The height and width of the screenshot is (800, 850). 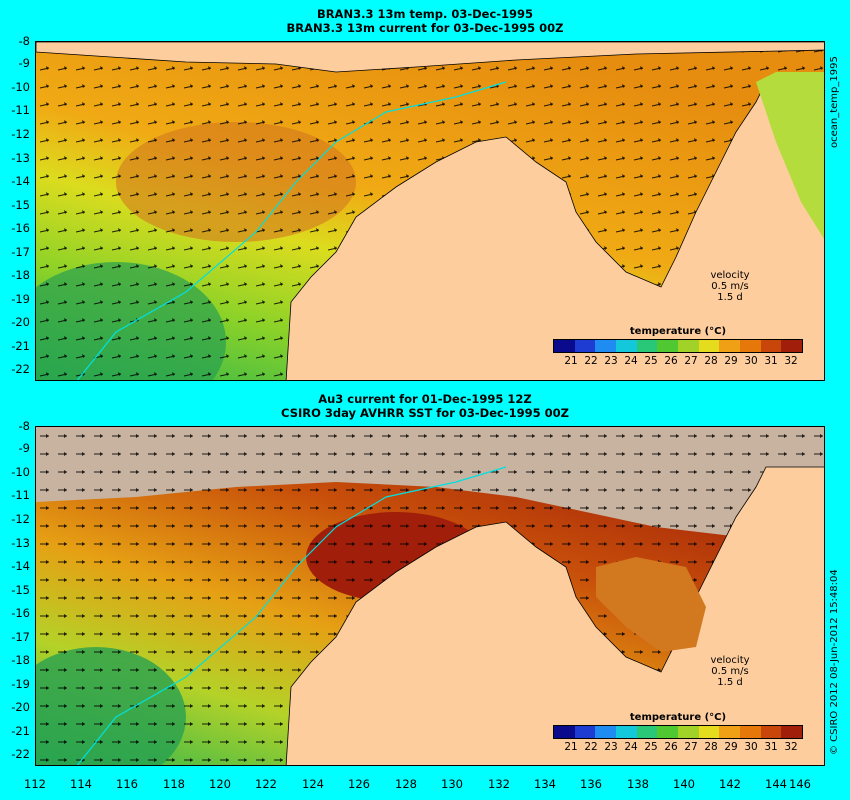 What do you see at coordinates (834, 102) in the screenshot?
I see `top-side-label: ocean_temp_1995` at bounding box center [834, 102].